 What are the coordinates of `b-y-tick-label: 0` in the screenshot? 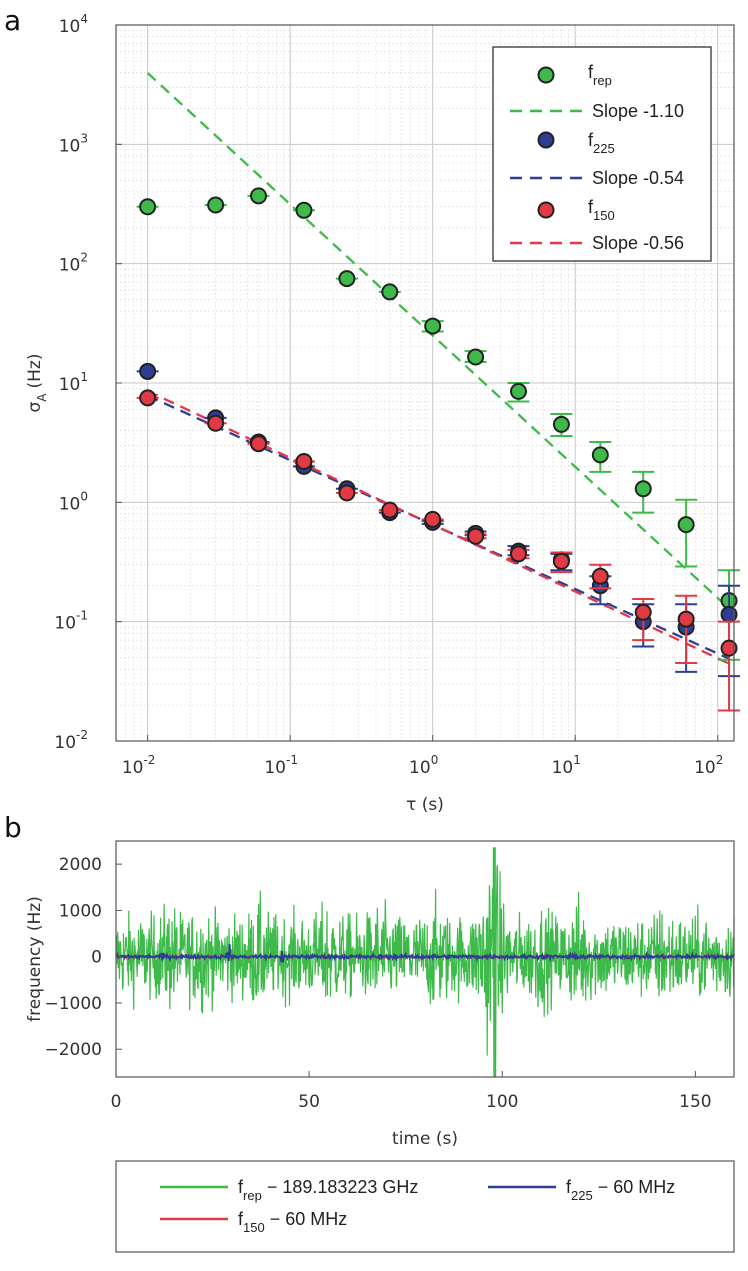 It's located at (96, 958).